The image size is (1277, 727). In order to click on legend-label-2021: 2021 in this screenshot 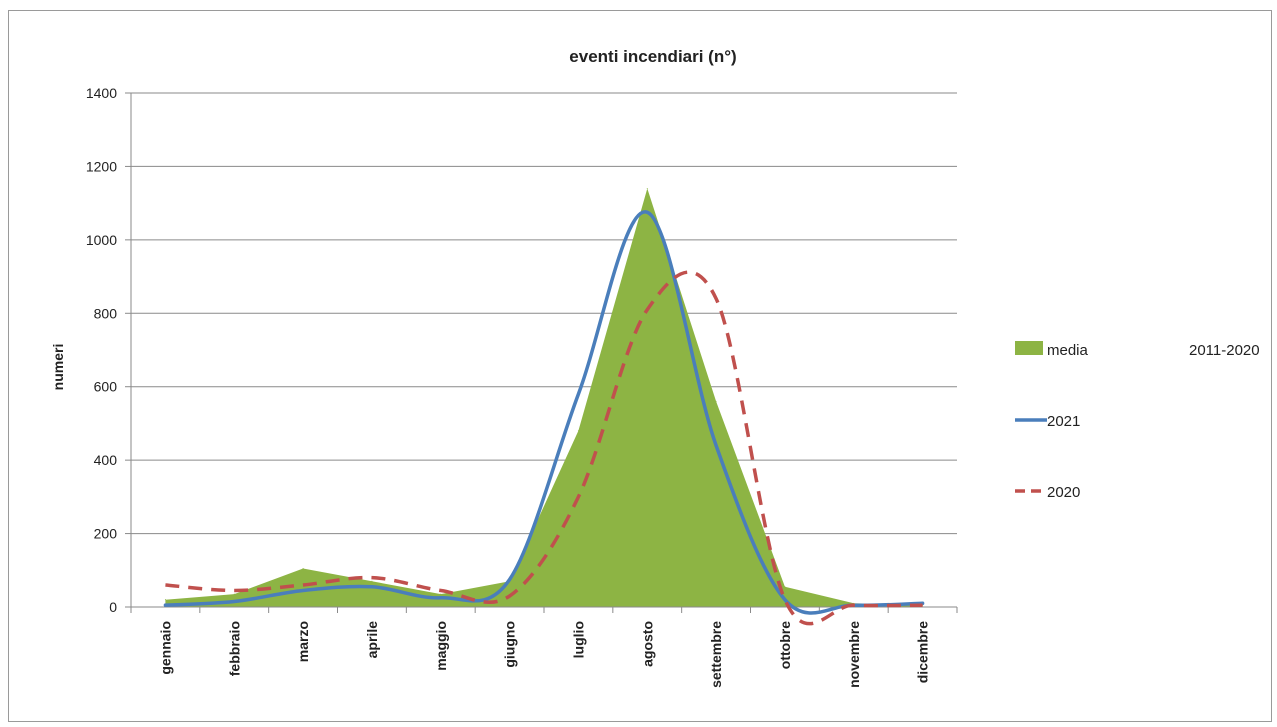, I will do `click(1063, 421)`.